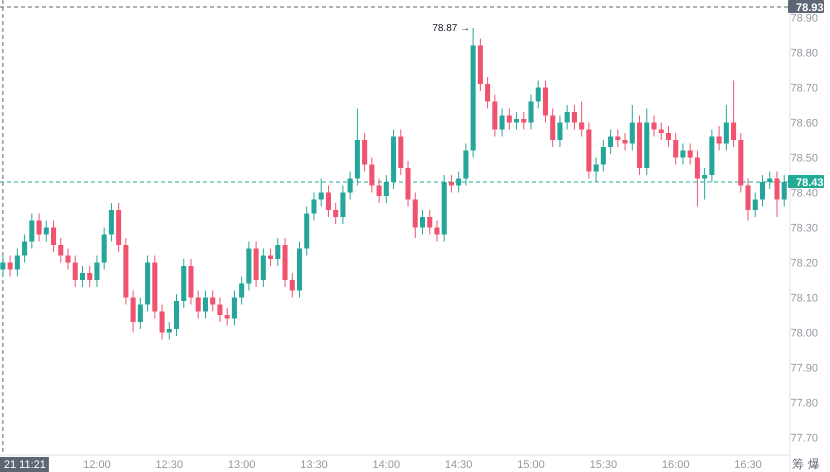 The image size is (830, 472). Describe the element at coordinates (804, 88) in the screenshot. I see `y-tick-label: 78.70` at that location.